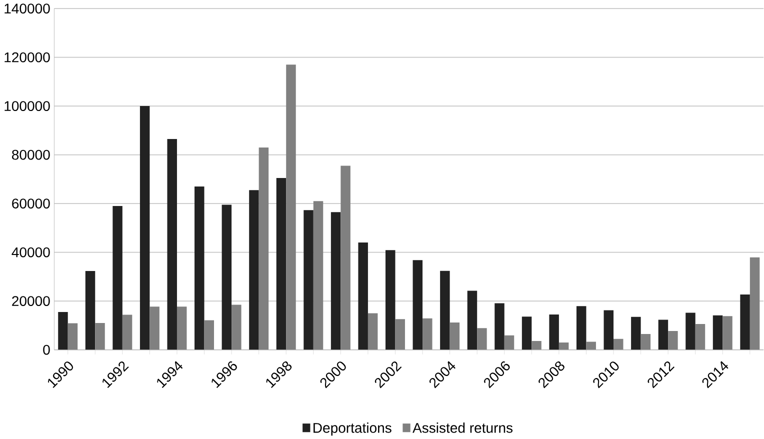  I want to click on legend-label: Deportations, so click(353, 429).